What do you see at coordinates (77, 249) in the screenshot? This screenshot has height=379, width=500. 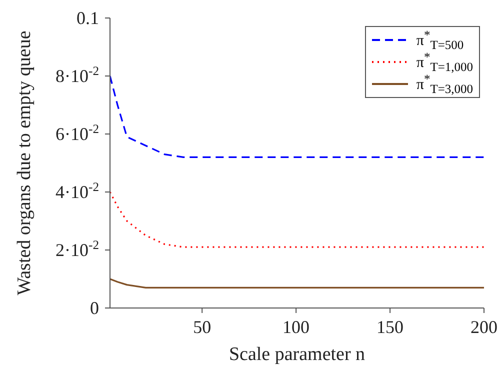 I see `y-tick-label: 2·10$^{-2}$` at bounding box center [77, 249].